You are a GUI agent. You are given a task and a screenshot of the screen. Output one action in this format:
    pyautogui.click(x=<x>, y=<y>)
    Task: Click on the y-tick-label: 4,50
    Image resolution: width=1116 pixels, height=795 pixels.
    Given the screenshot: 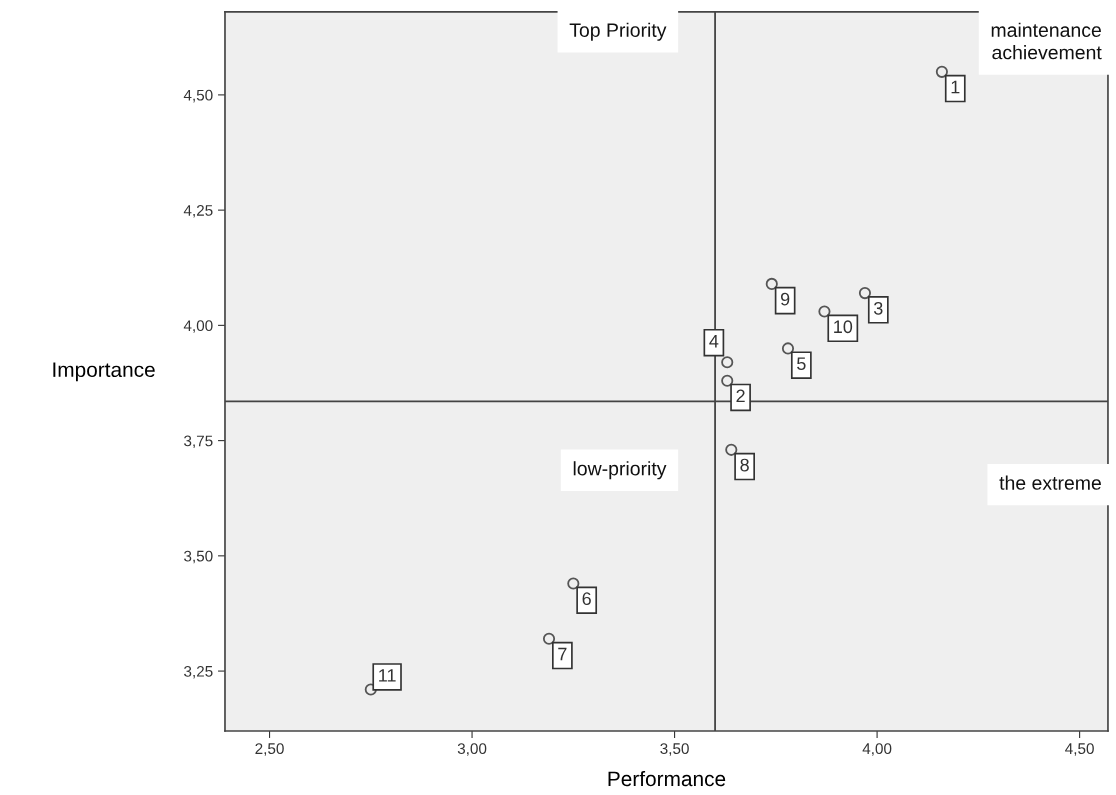 What is the action you would take?
    pyautogui.click(x=198, y=96)
    